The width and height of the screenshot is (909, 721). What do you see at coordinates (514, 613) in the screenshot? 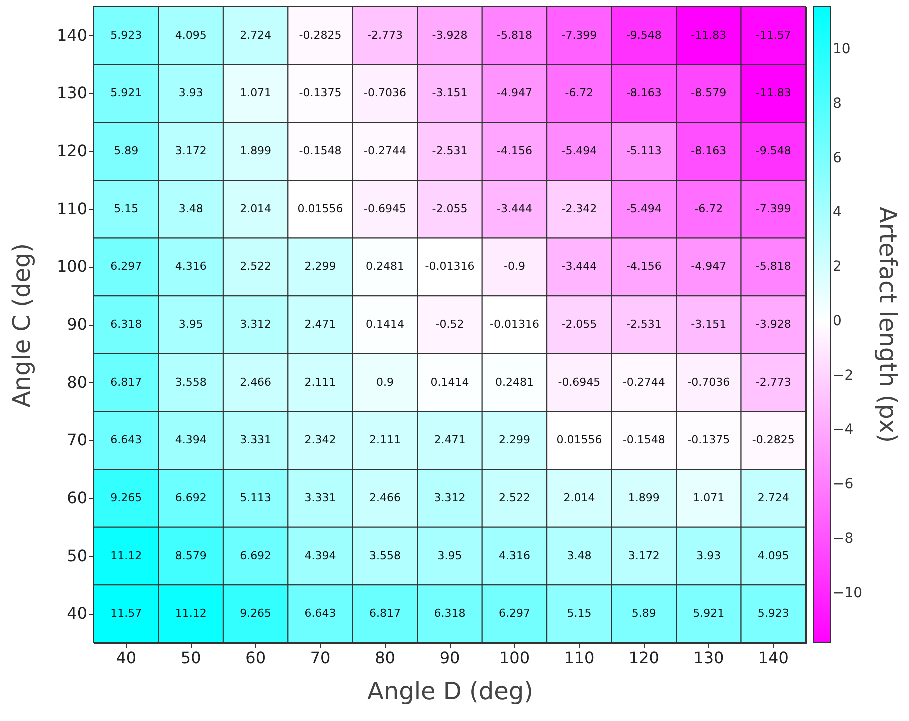
I see `data-label: 6.297` at bounding box center [514, 613].